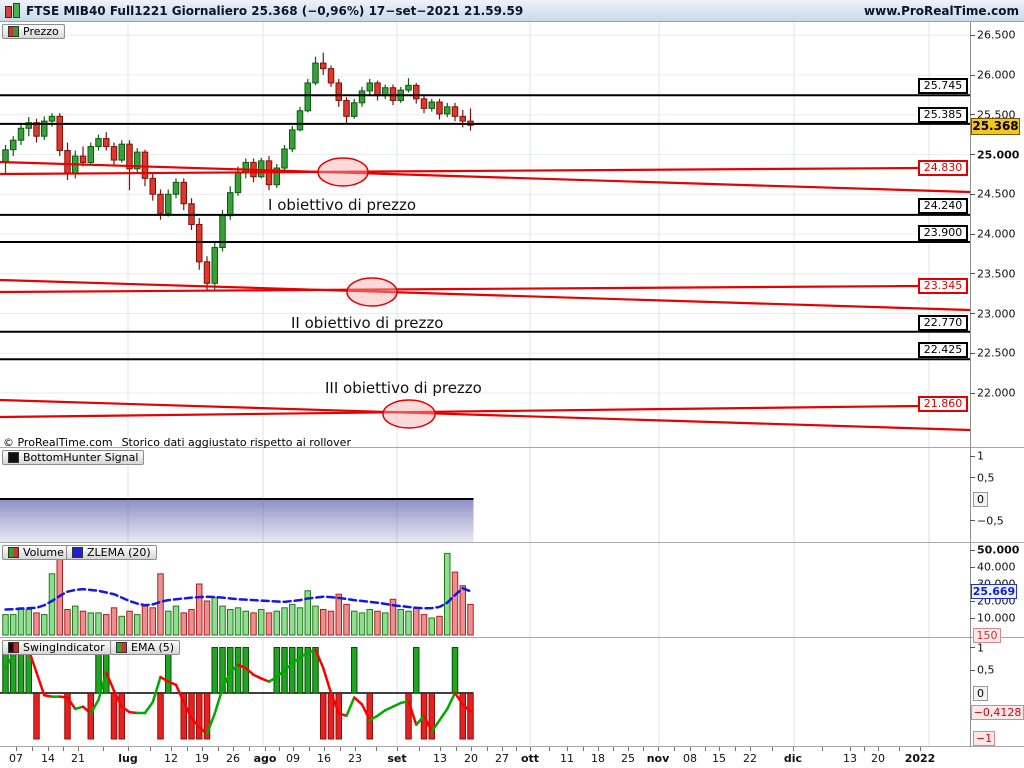  Describe the element at coordinates (324, 758) in the screenshot. I see `date-label: 16` at that location.